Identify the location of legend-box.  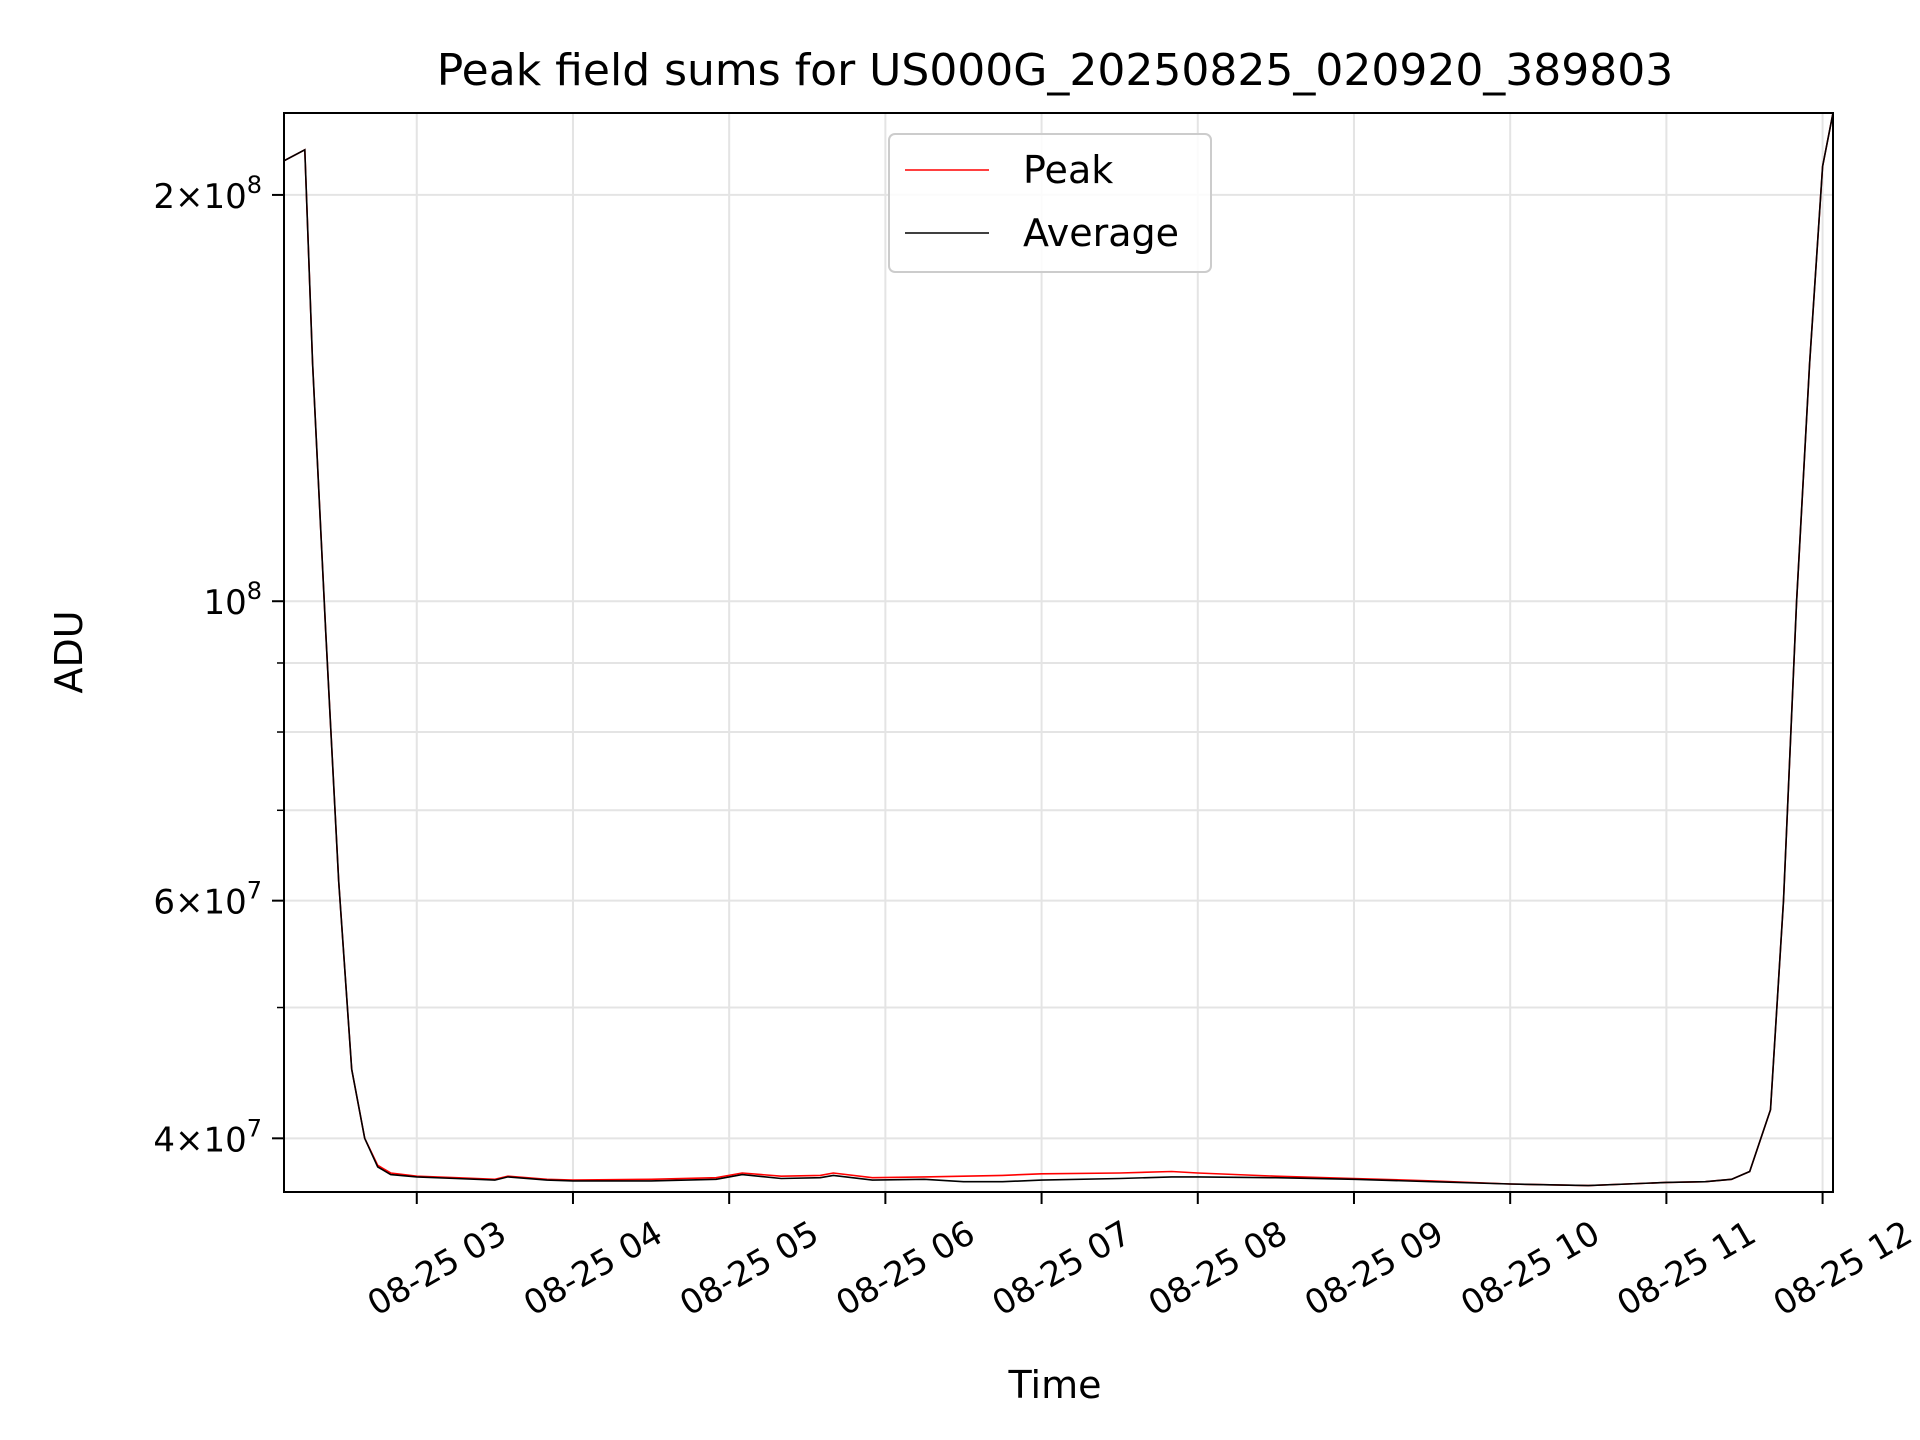
(1050, 203).